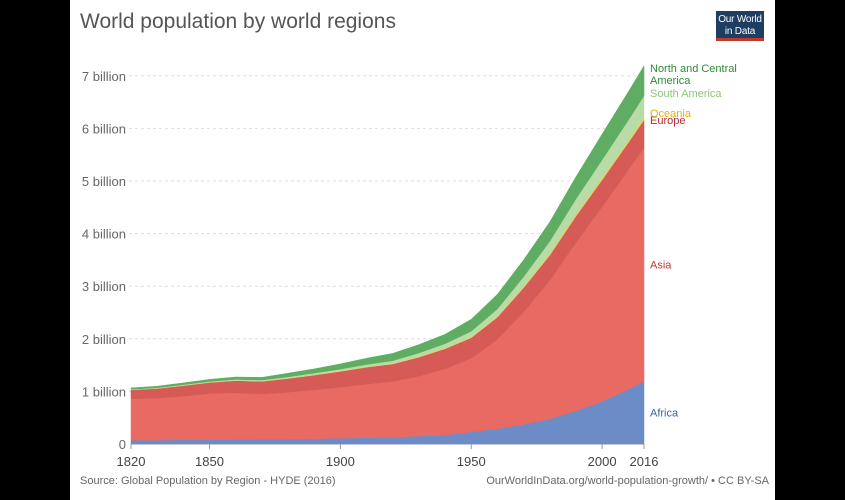 The width and height of the screenshot is (845, 500). I want to click on y-tick-label: 1 billion, so click(104, 391).